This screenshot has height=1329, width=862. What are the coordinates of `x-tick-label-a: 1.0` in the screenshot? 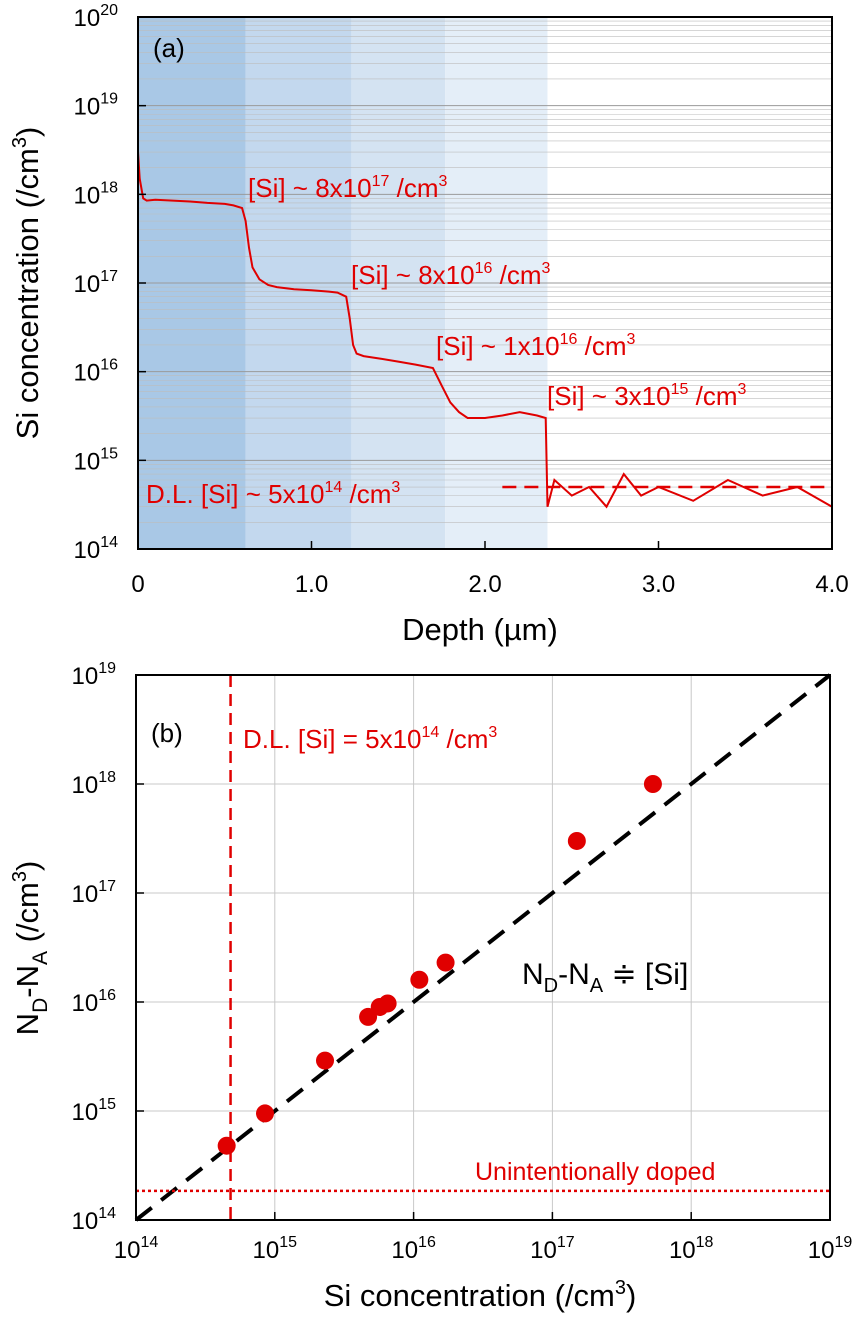 It's located at (311, 584).